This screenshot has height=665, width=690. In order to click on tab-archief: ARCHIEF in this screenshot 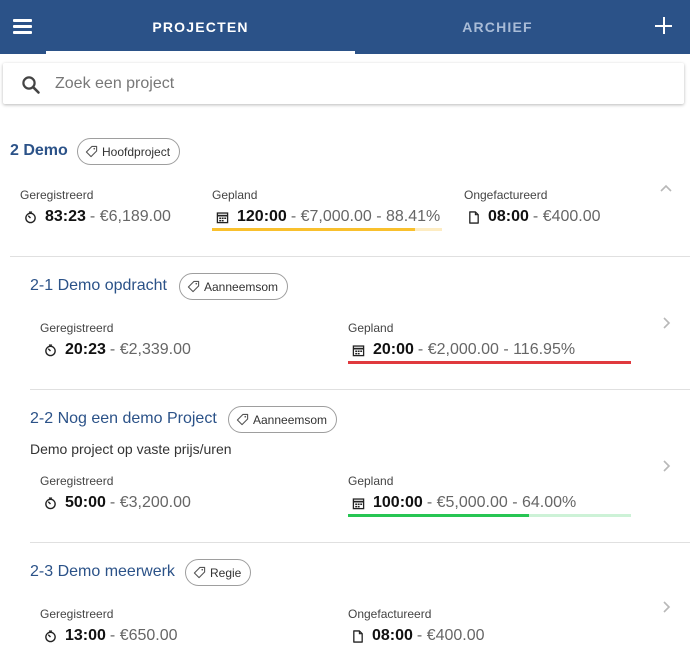, I will do `click(497, 27)`.